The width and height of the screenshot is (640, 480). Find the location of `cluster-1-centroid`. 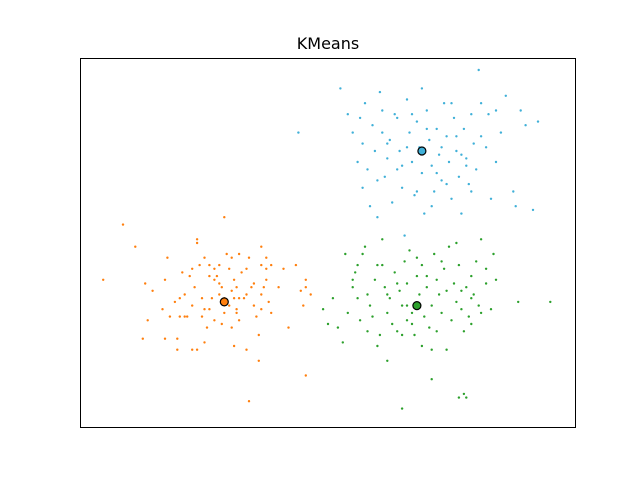

cluster-1-centroid is located at coordinates (417, 306).